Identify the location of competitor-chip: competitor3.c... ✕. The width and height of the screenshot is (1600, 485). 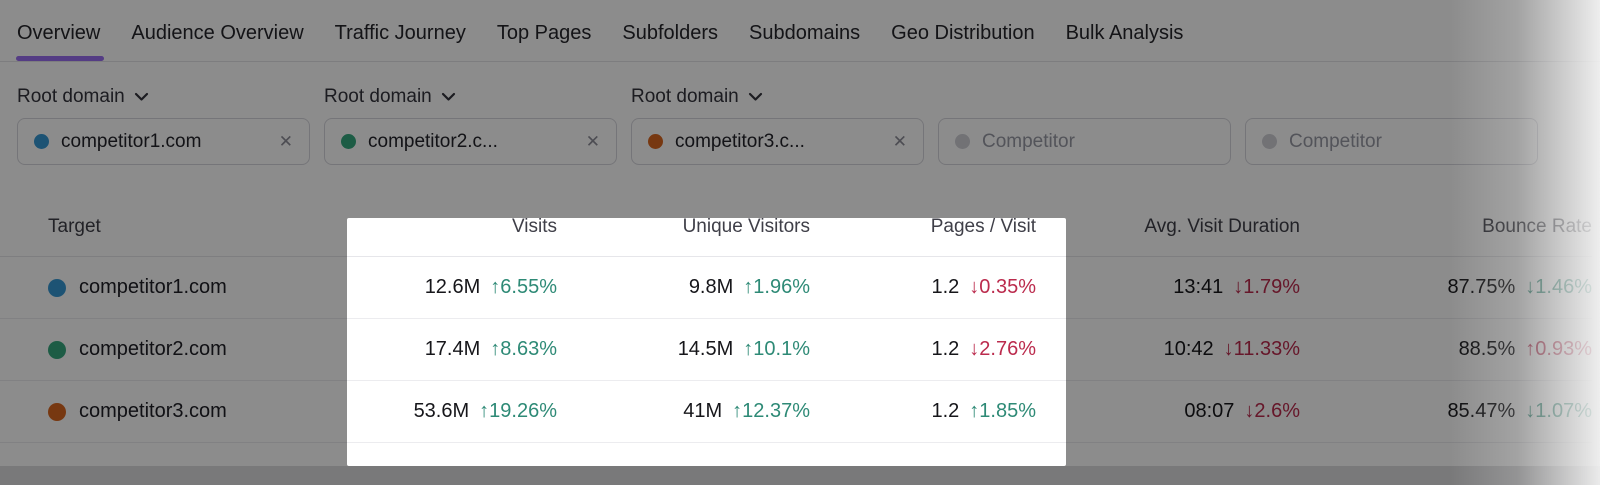
(777, 141).